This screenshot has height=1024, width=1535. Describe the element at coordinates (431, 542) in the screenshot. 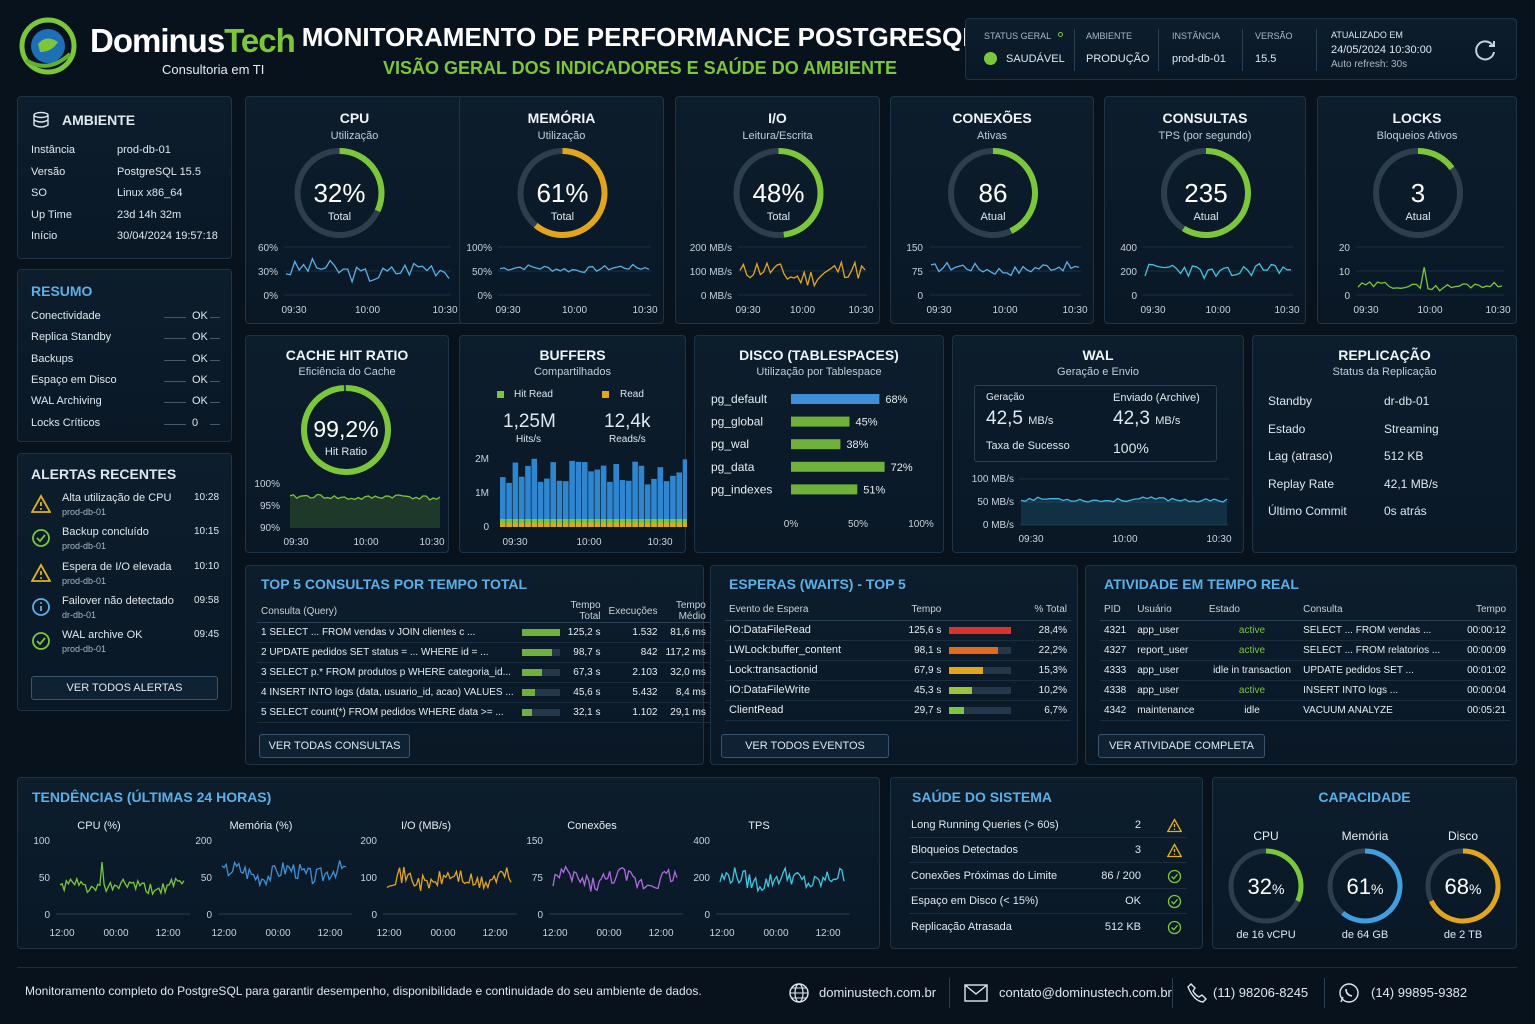

I see `cache-xtick: 10:30` at that location.